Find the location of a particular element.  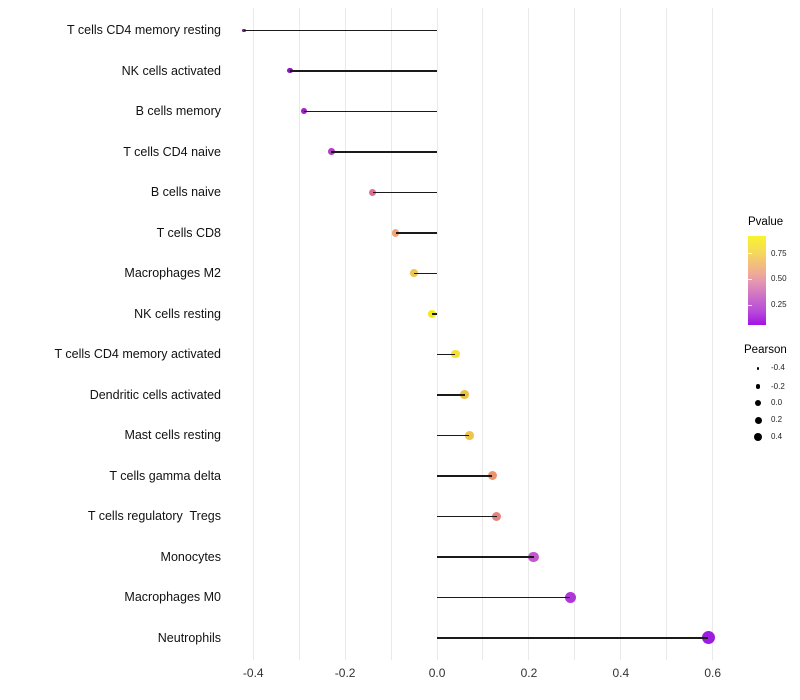

y-axis-label: Dendritic cells activated is located at coordinates (155, 394).